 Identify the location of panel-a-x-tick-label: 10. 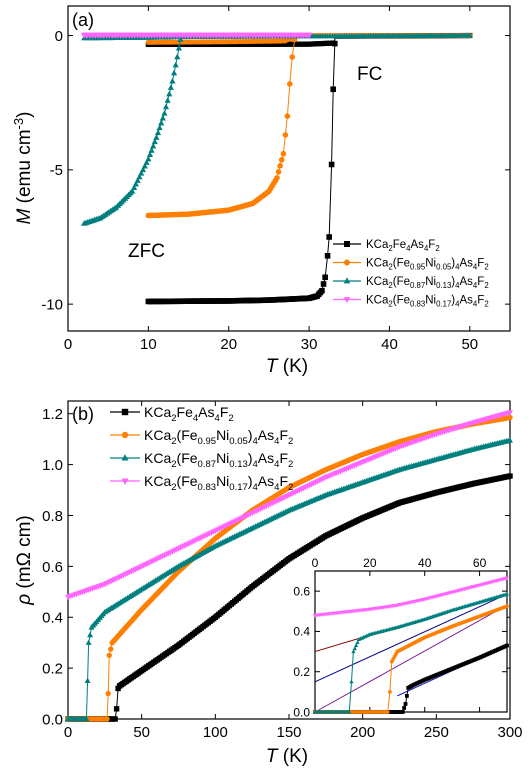
(148, 344).